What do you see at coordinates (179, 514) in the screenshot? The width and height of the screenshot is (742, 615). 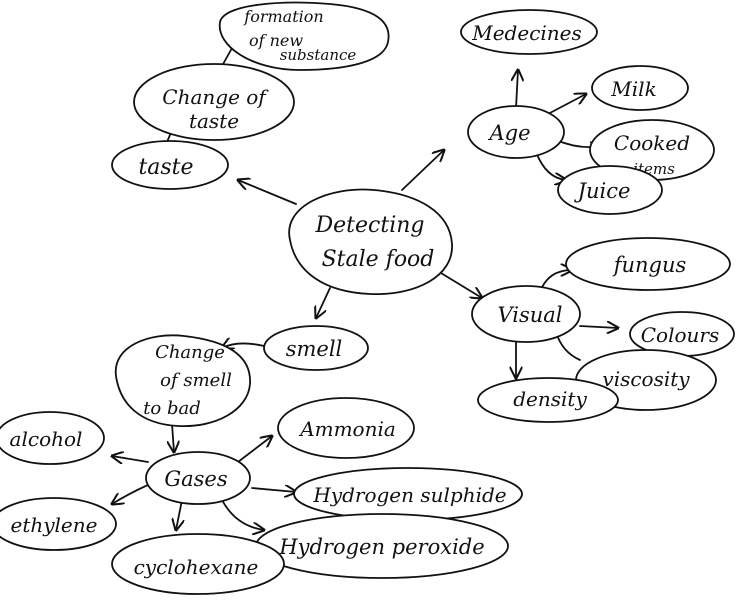 I see `arrow-gases-to-cyclohexane` at bounding box center [179, 514].